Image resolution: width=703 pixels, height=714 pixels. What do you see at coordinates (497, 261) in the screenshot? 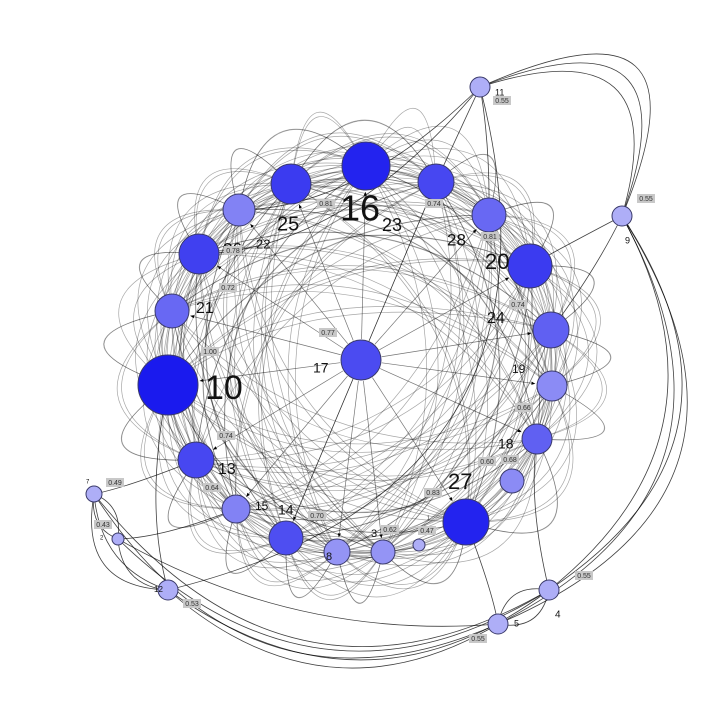
I see `node-label: 20` at bounding box center [497, 261].